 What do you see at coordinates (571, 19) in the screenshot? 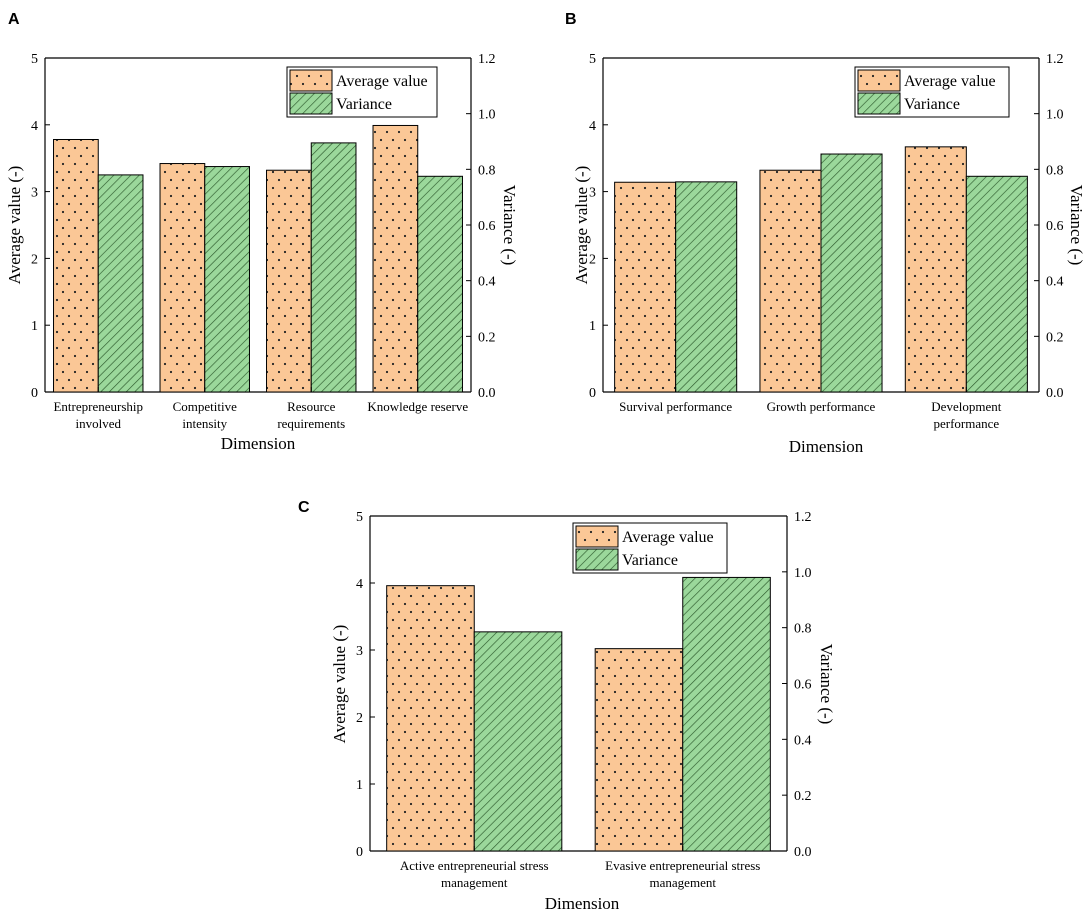
I see `panel-label-b: B` at bounding box center [571, 19].